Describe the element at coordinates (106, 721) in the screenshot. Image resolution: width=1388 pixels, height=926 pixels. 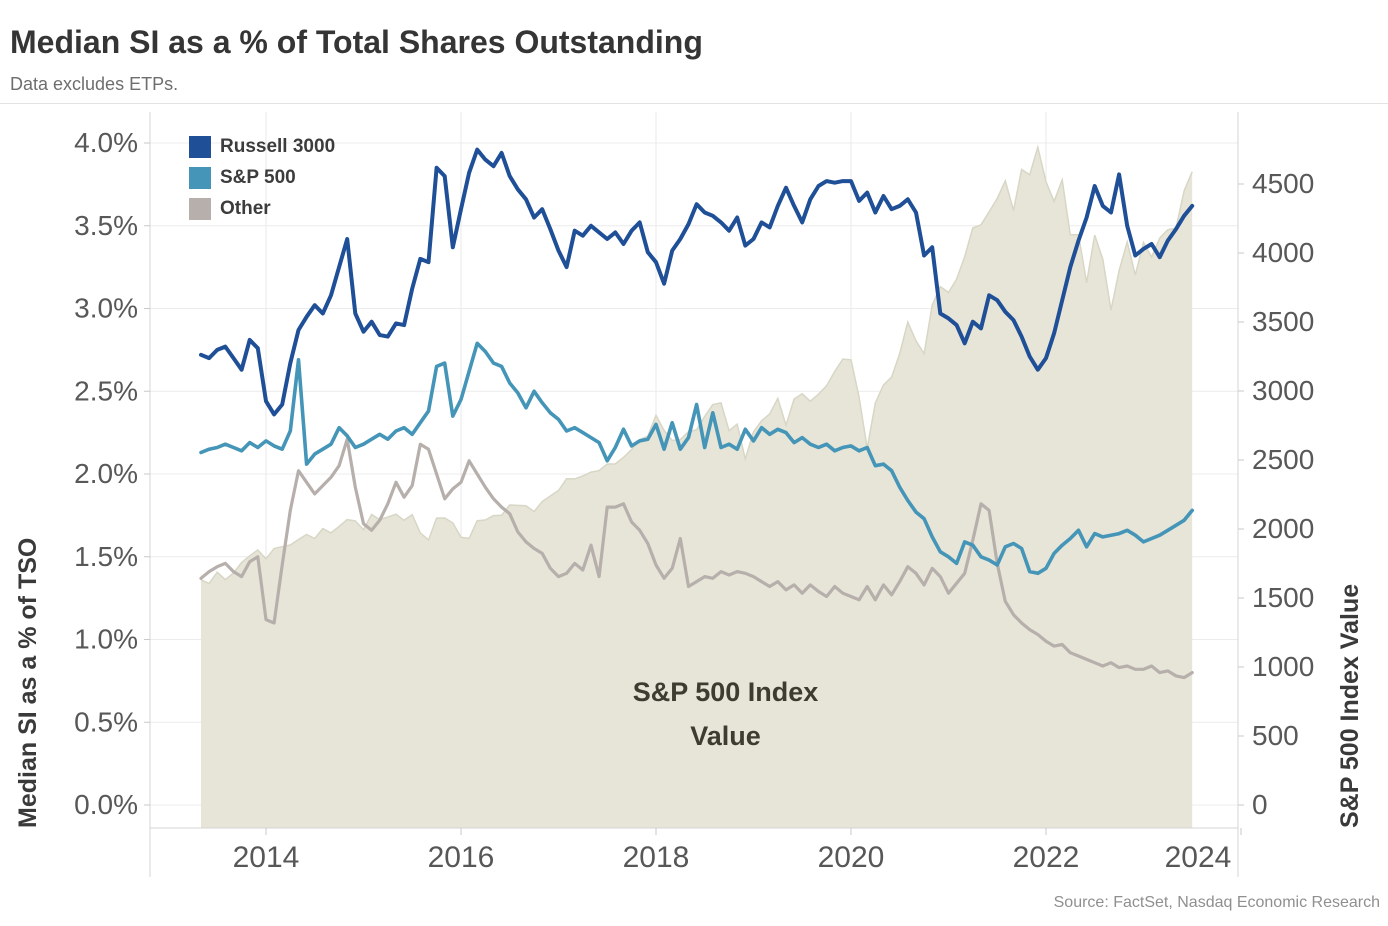
I see `y-left-tick-label: 0.5%` at that location.